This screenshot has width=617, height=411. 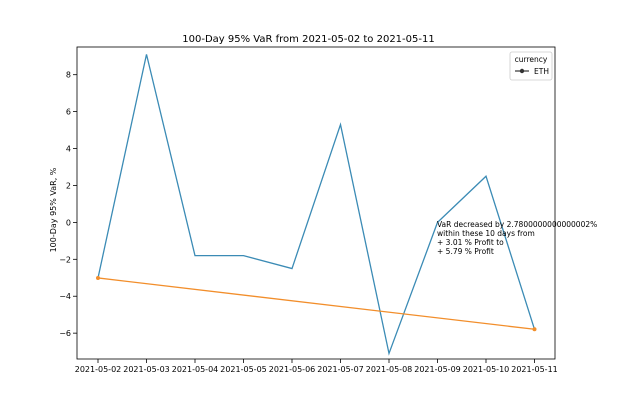 What do you see at coordinates (68, 112) in the screenshot?
I see `y-tick-label: 6` at bounding box center [68, 112].